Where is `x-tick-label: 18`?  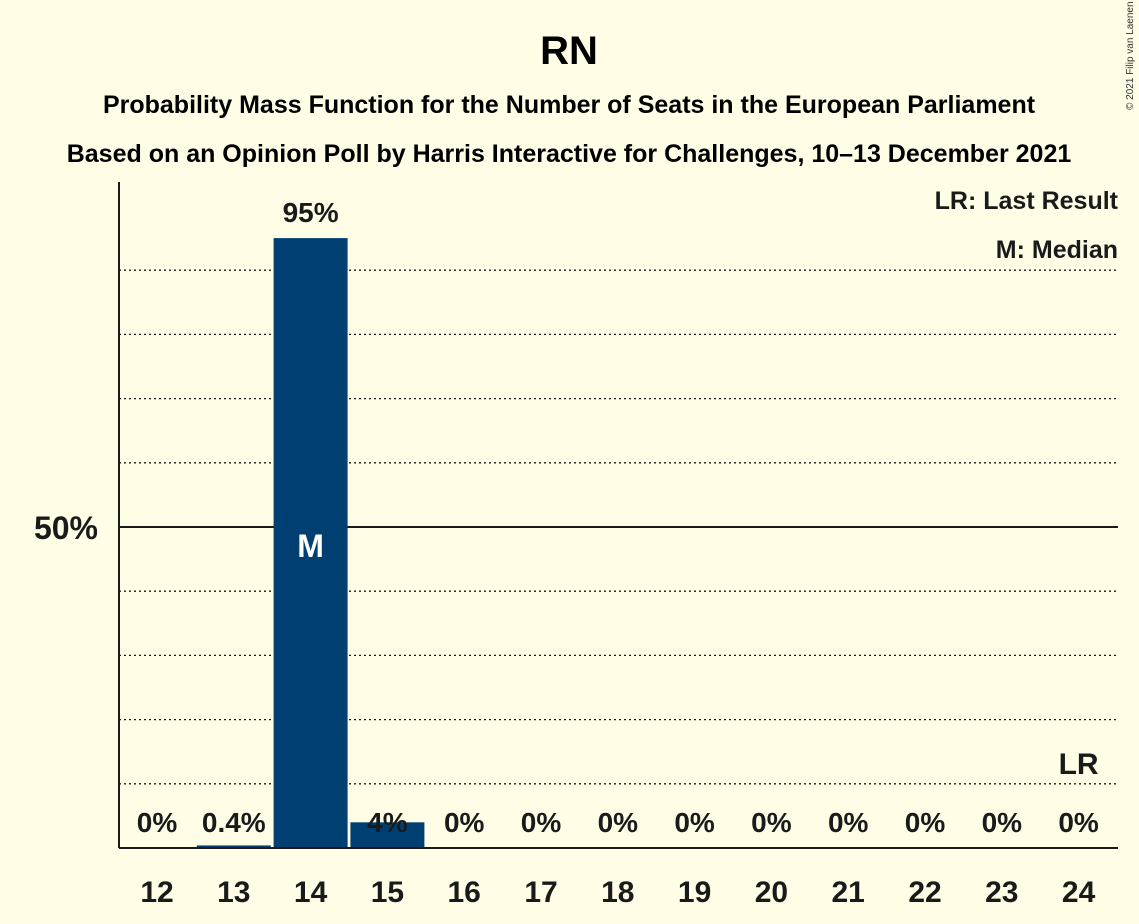 x-tick-label: 18 is located at coordinates (617, 892).